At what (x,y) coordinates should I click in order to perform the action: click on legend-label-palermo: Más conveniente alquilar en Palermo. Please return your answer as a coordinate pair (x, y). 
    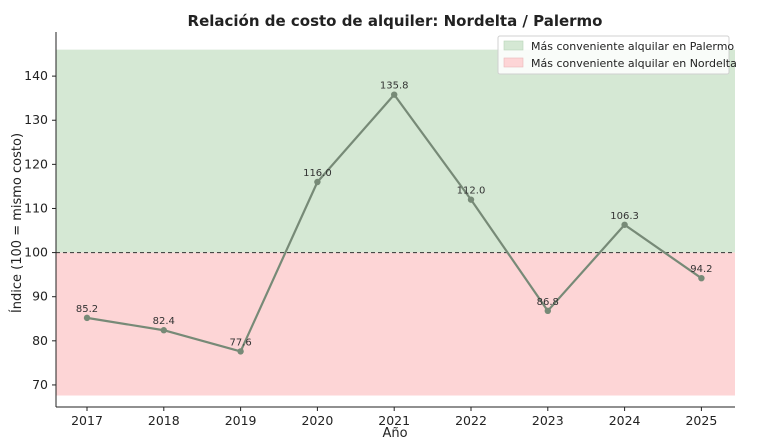
    Looking at the image, I should click on (632, 46).